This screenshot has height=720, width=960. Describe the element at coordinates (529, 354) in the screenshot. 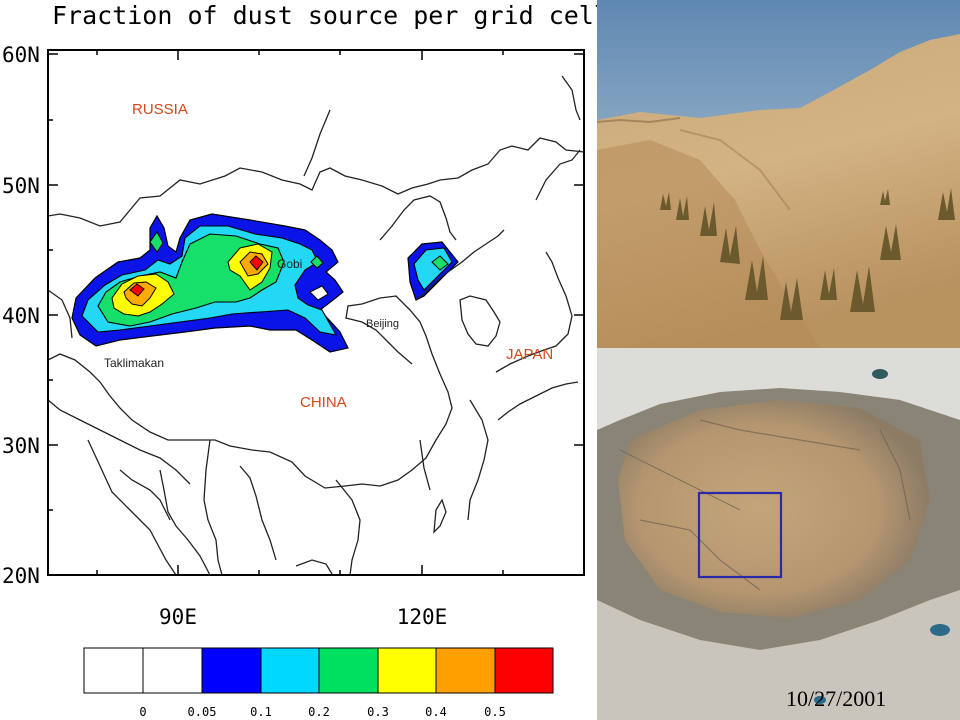

I see `label-japan: JAPAN` at that location.